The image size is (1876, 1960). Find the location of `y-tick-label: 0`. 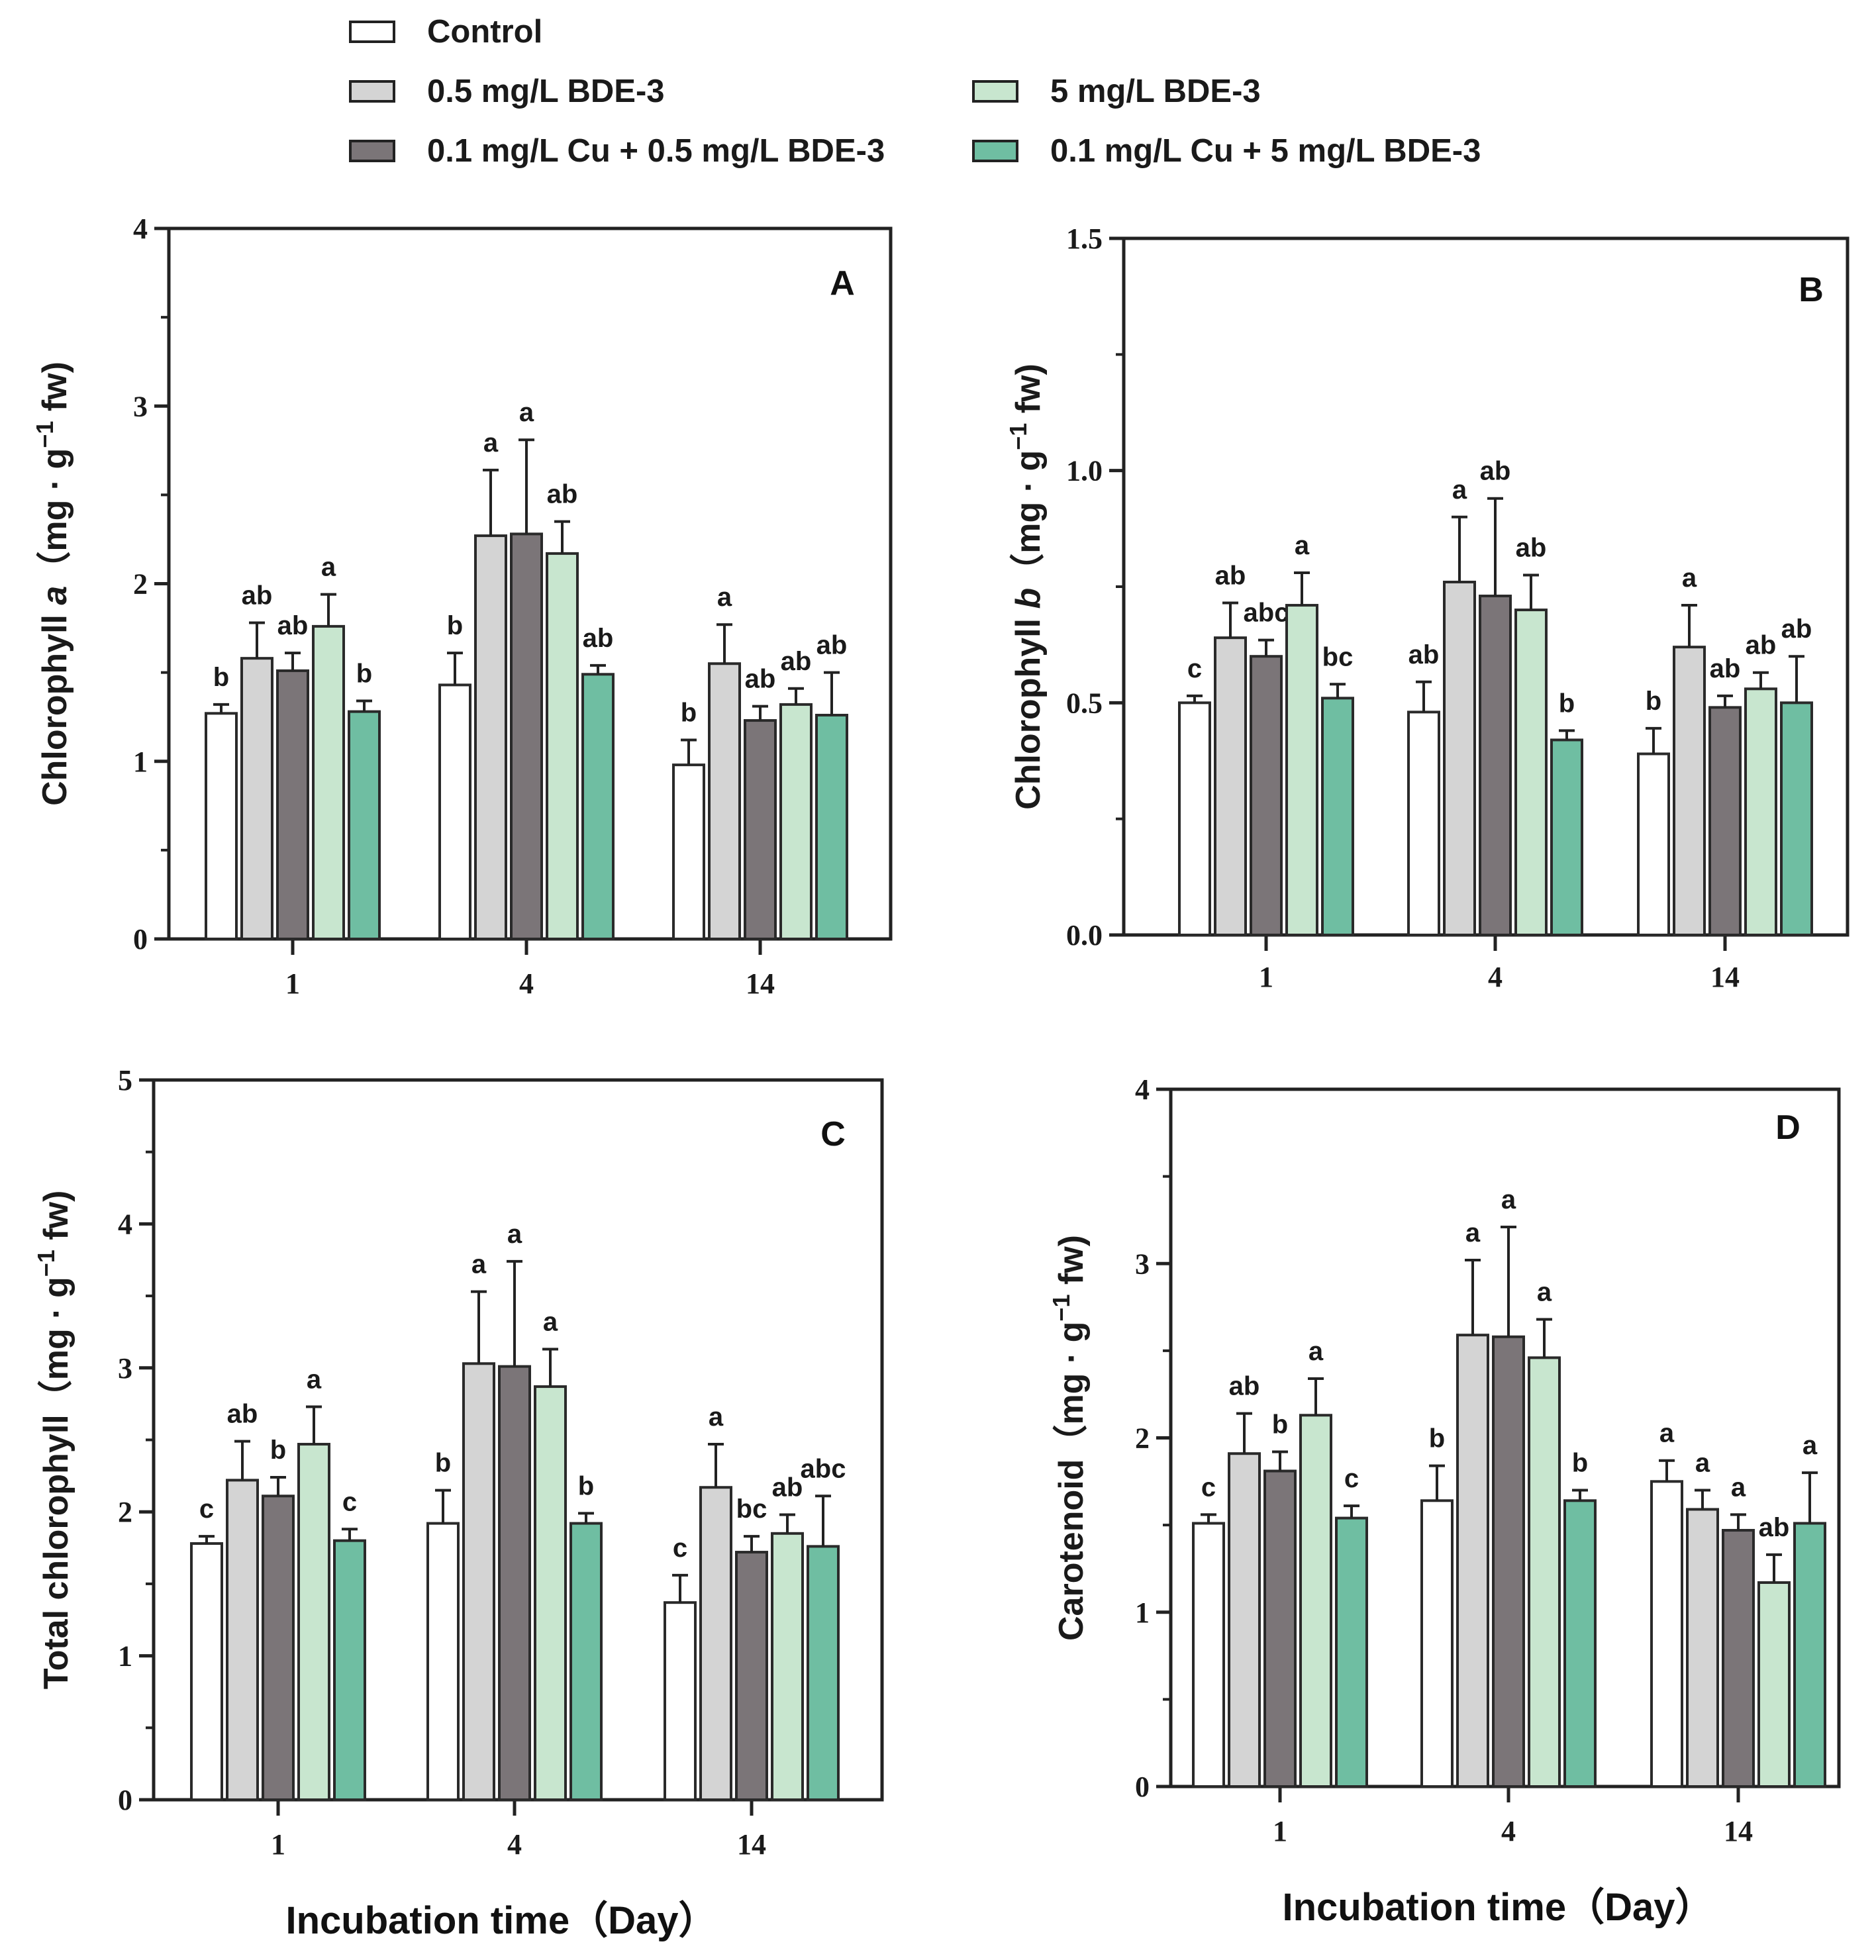

y-tick-label: 0 is located at coordinates (1142, 1787).